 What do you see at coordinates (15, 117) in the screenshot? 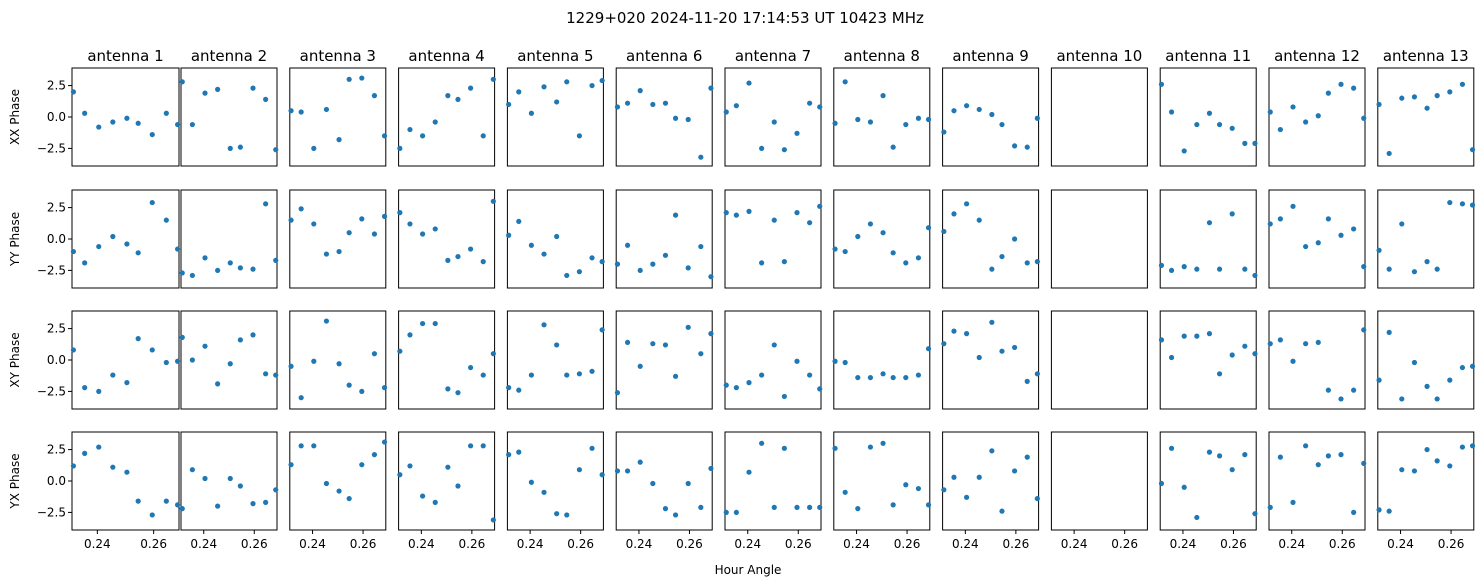
I see `y-axis-label: XX Phase` at bounding box center [15, 117].